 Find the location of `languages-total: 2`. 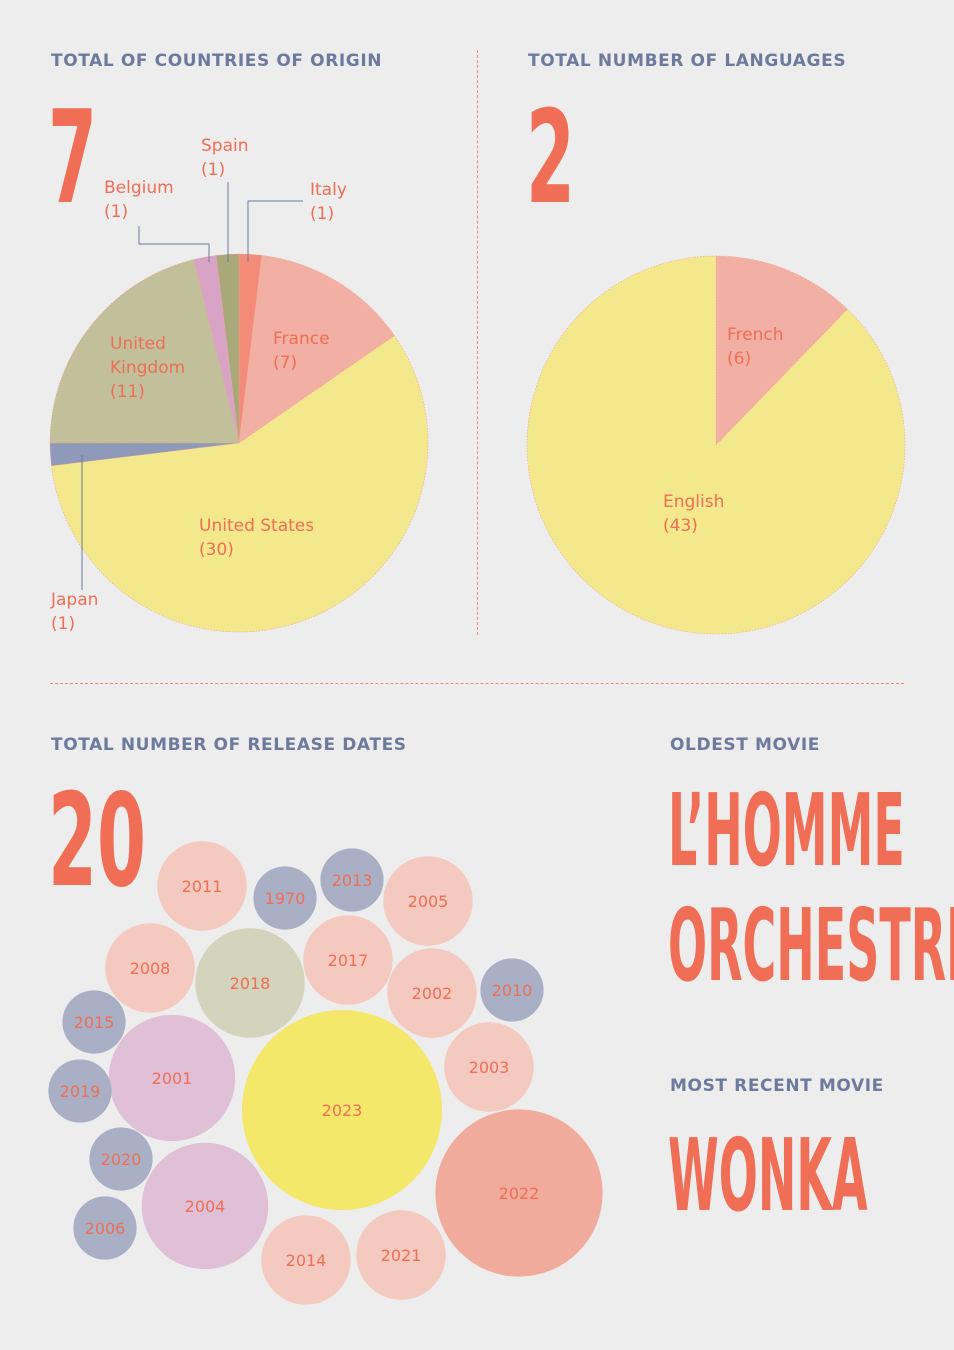

languages-total: 2 is located at coordinates (550, 158).